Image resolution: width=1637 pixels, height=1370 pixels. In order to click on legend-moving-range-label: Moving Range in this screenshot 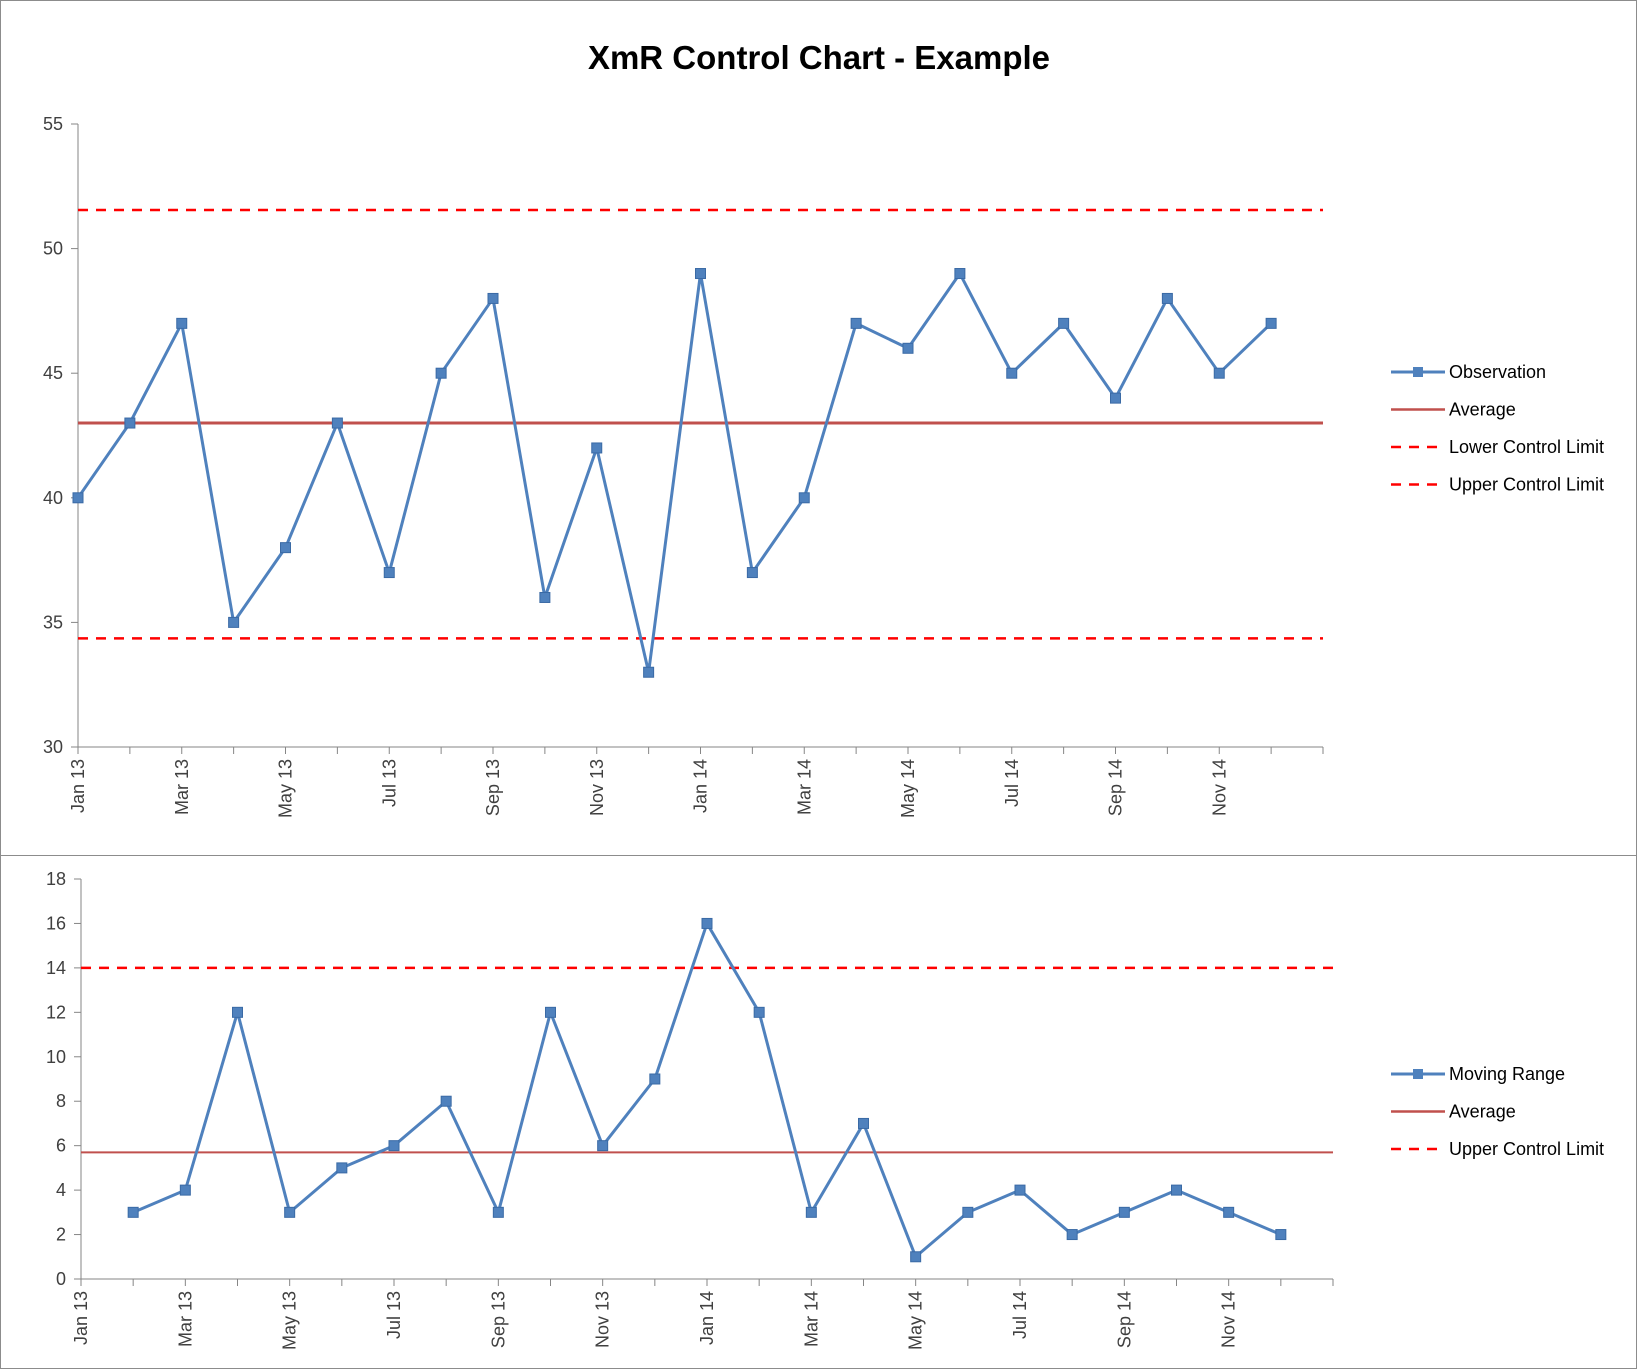, I will do `click(1507, 1074)`.